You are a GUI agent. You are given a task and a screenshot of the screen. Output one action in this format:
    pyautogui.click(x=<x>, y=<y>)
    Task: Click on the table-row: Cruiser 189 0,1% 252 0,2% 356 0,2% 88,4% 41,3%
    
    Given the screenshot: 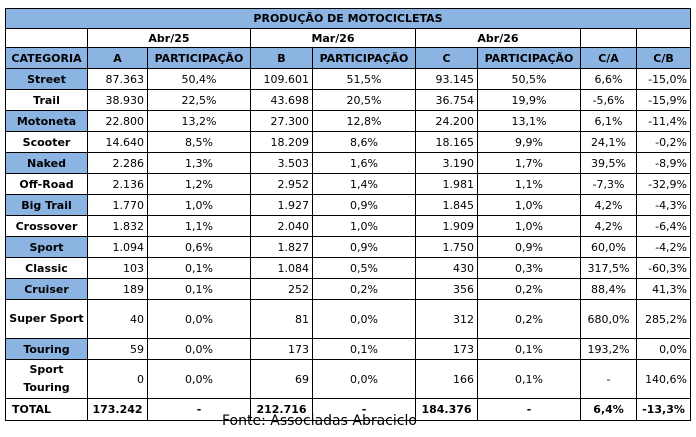 What is the action you would take?
    pyautogui.click(x=348, y=289)
    